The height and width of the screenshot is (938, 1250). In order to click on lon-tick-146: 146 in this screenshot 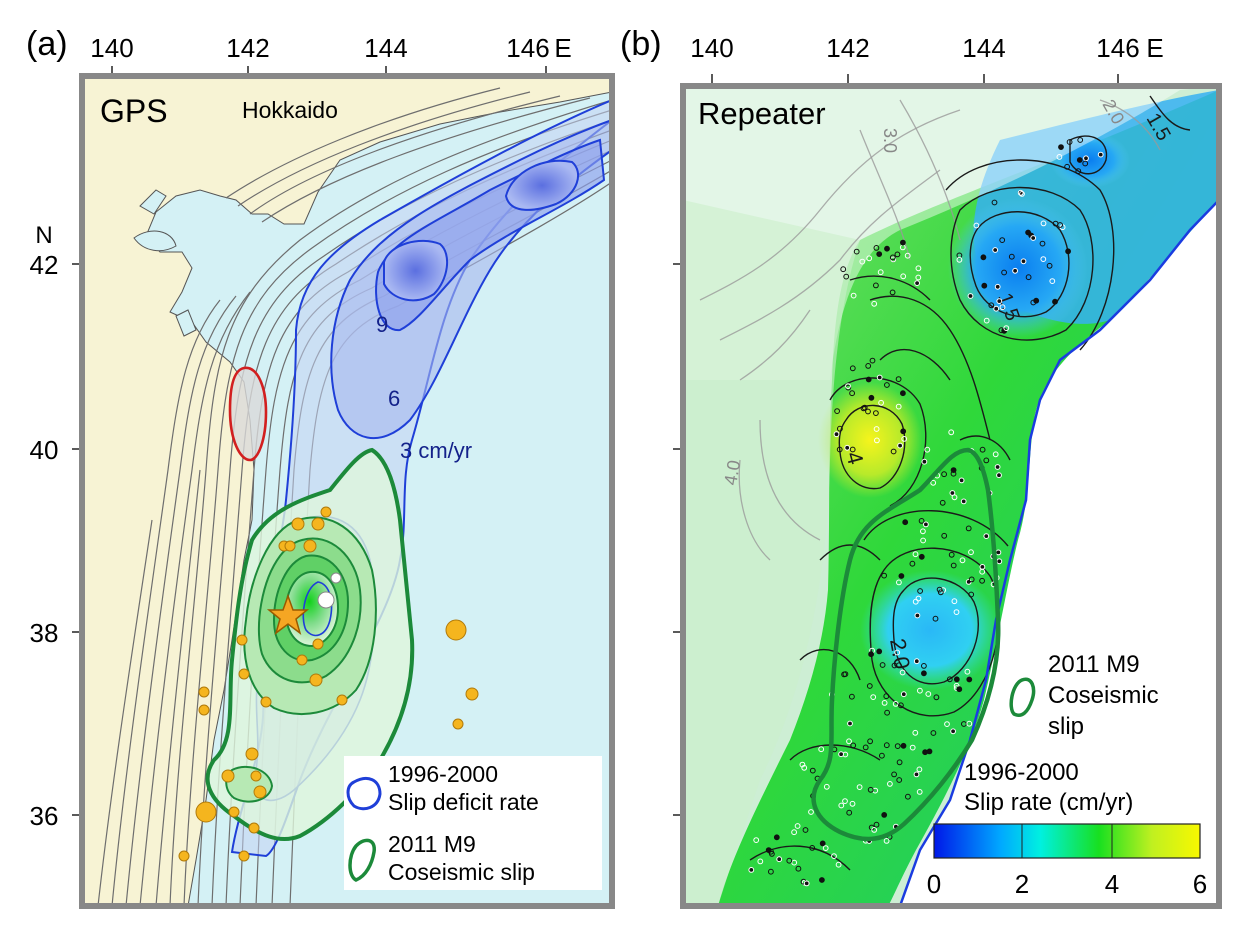, I will do `click(527, 48)`.